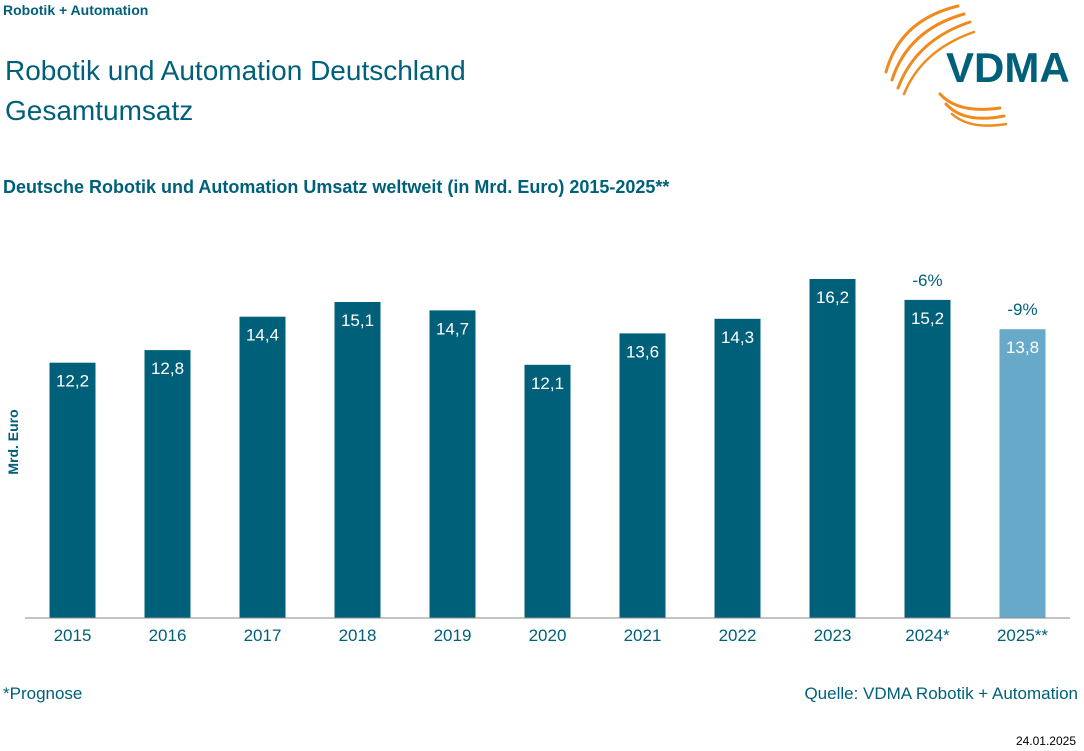  What do you see at coordinates (1022, 309) in the screenshot?
I see `change-annotation: -9%` at bounding box center [1022, 309].